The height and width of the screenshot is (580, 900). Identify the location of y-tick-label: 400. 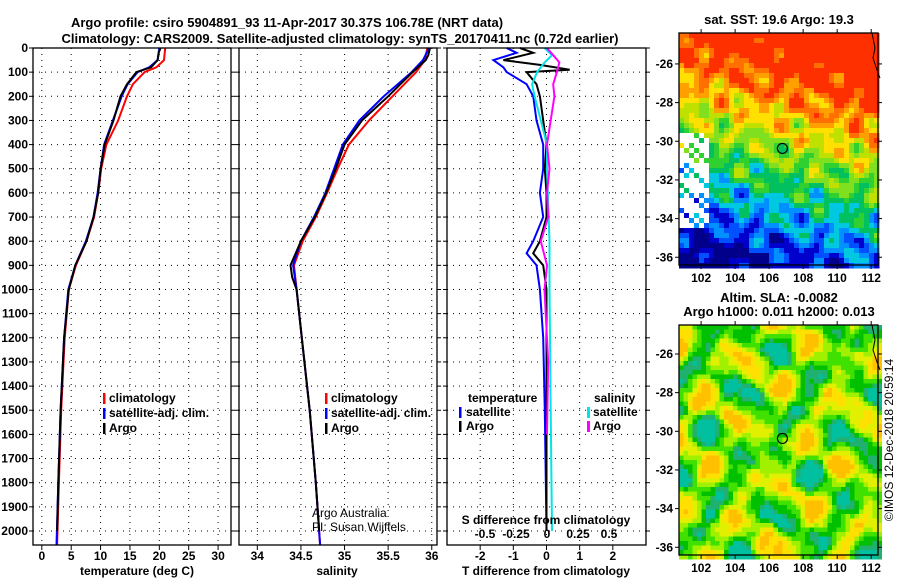
(18, 145).